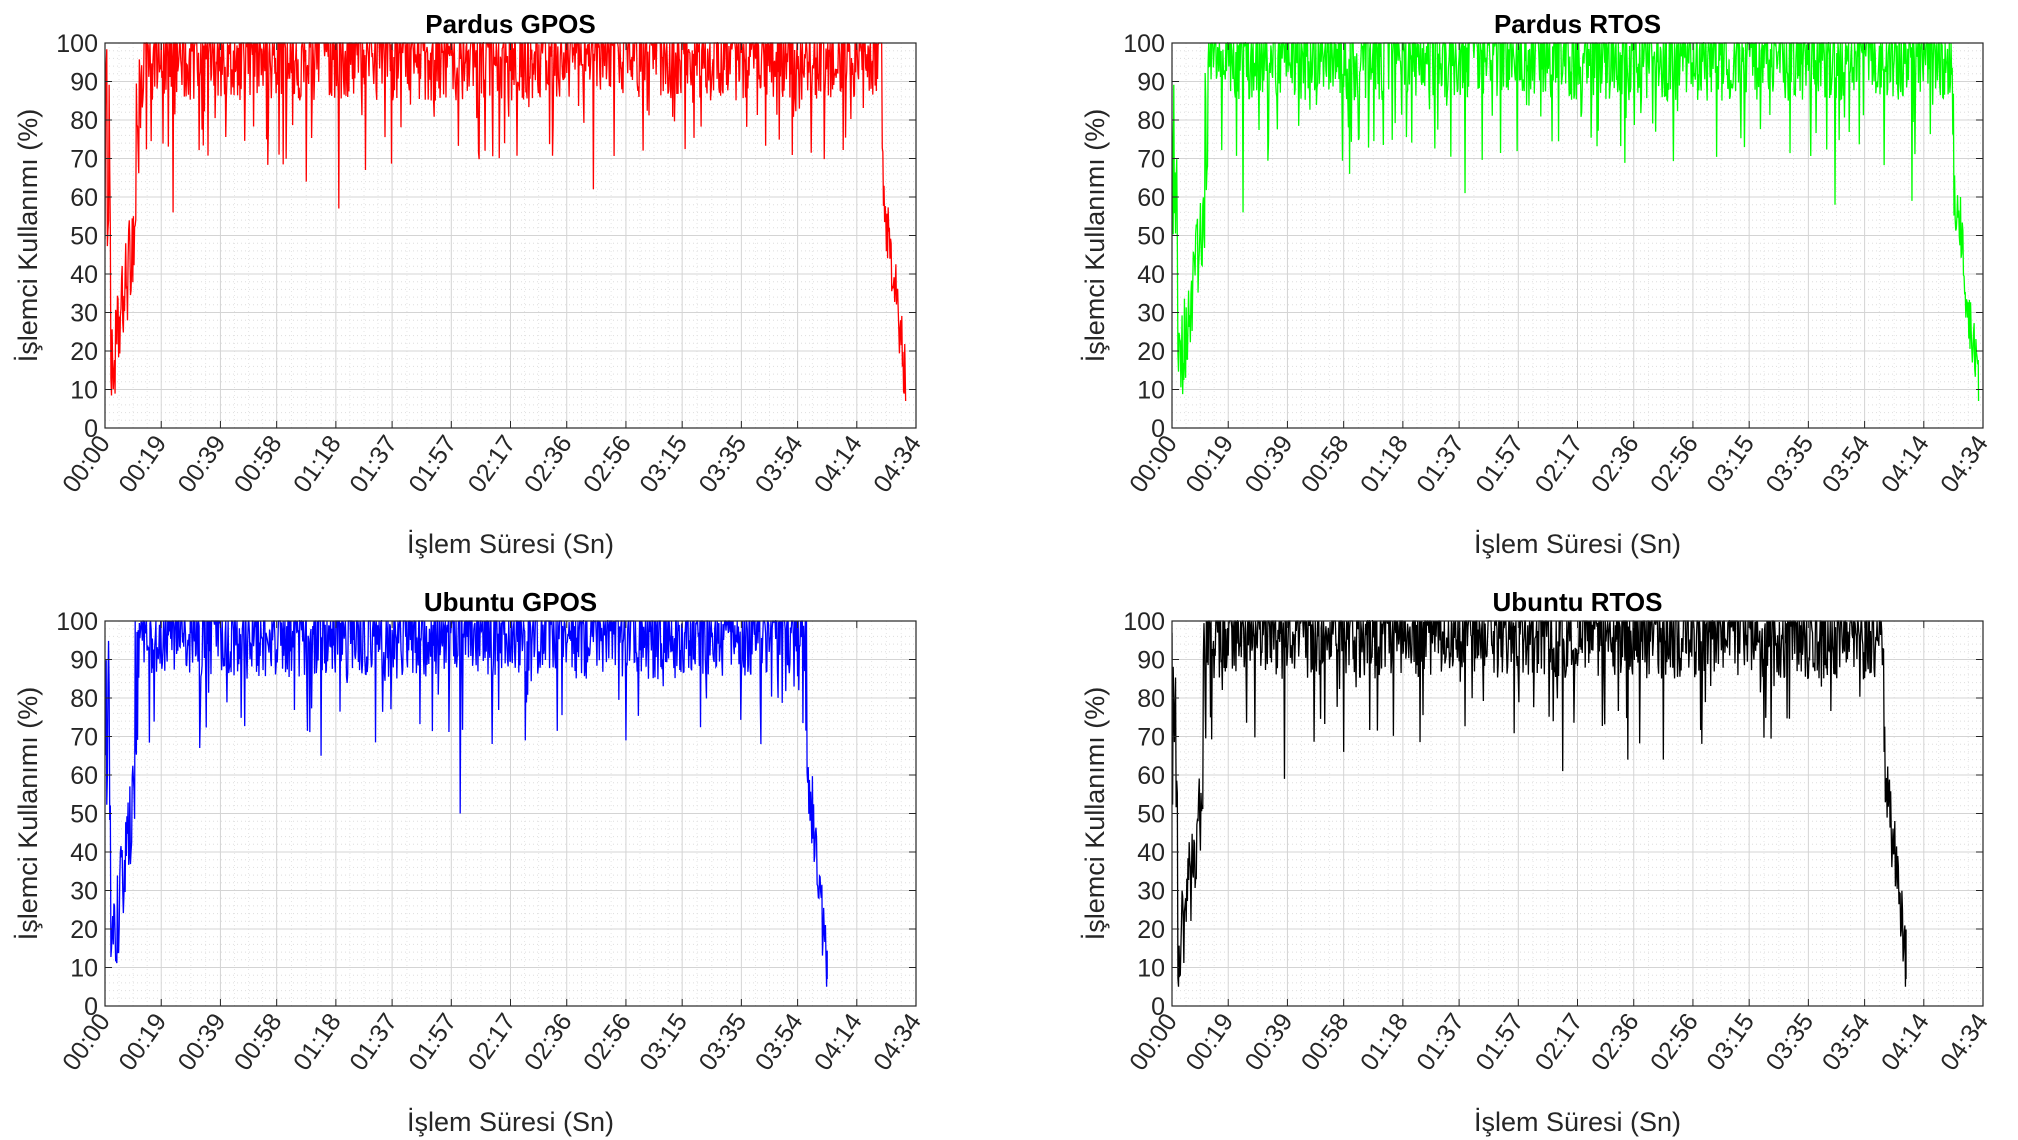 This screenshot has width=2018, height=1140. Describe the element at coordinates (1151, 699) in the screenshot. I see `y-tick-label: 80` at that location.